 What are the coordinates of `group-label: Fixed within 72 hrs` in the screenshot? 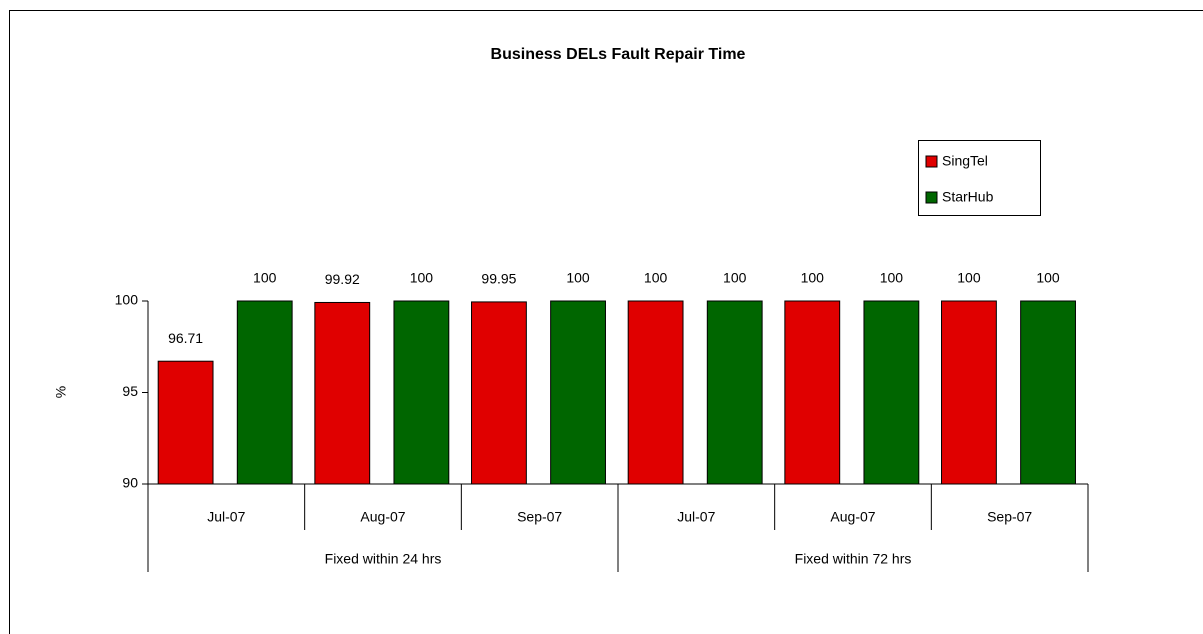 It's located at (853, 559).